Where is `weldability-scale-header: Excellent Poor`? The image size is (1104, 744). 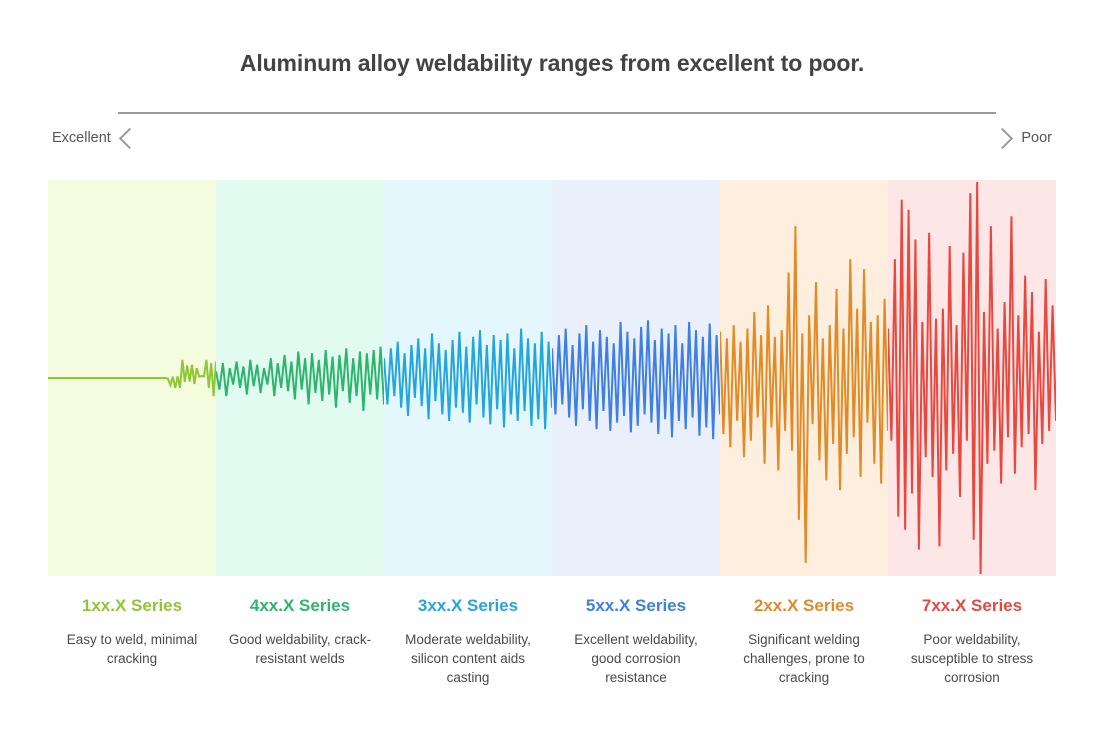
weldability-scale-header: Excellent Poor is located at coordinates (552, 134).